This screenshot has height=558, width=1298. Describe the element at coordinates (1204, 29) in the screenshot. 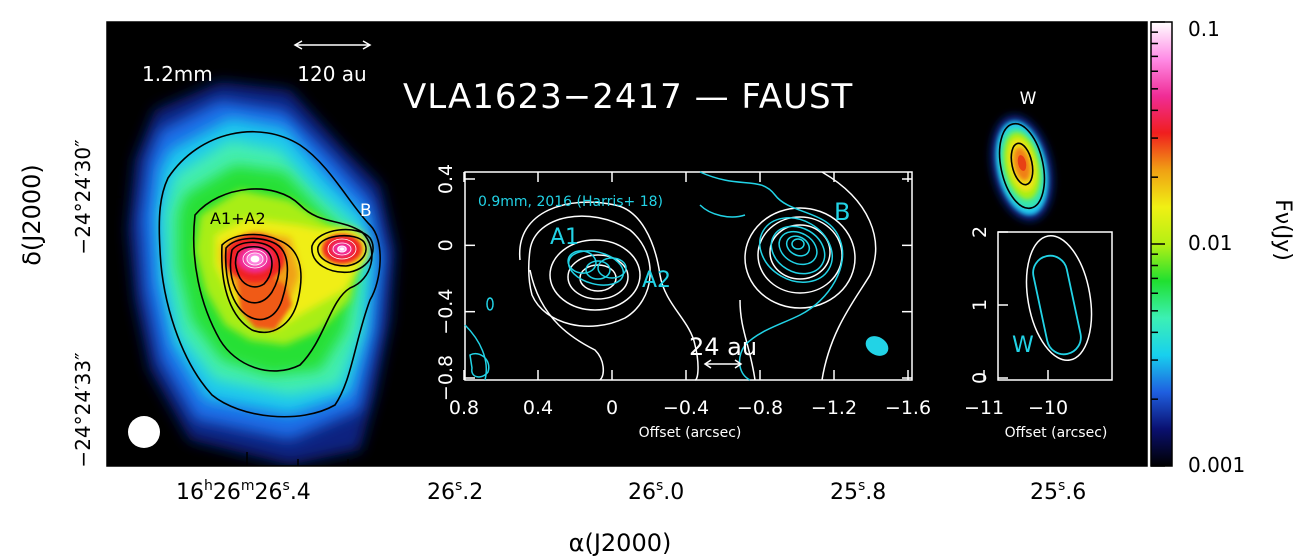

I see `colorbar-tick-0.1: 0.1` at that location.